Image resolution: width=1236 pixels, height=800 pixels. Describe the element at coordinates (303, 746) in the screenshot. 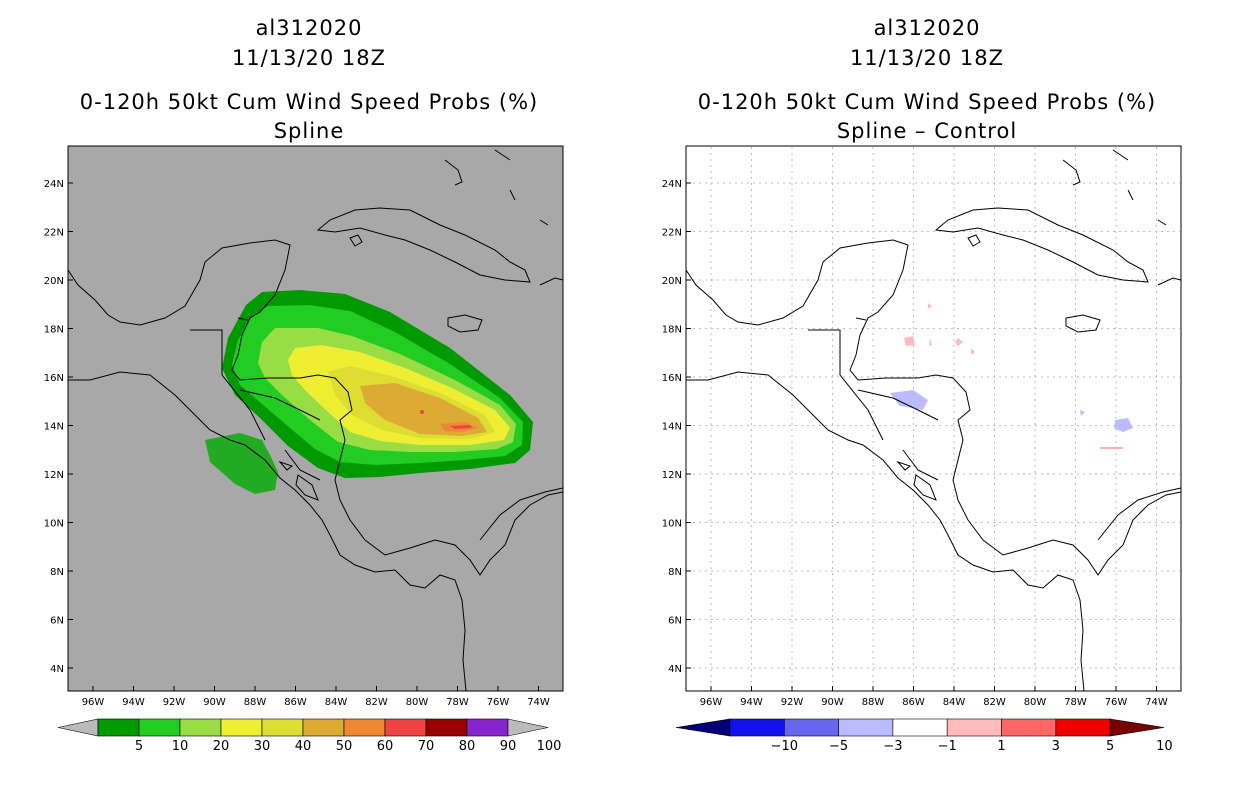

I see `colorbar-label: 40` at that location.